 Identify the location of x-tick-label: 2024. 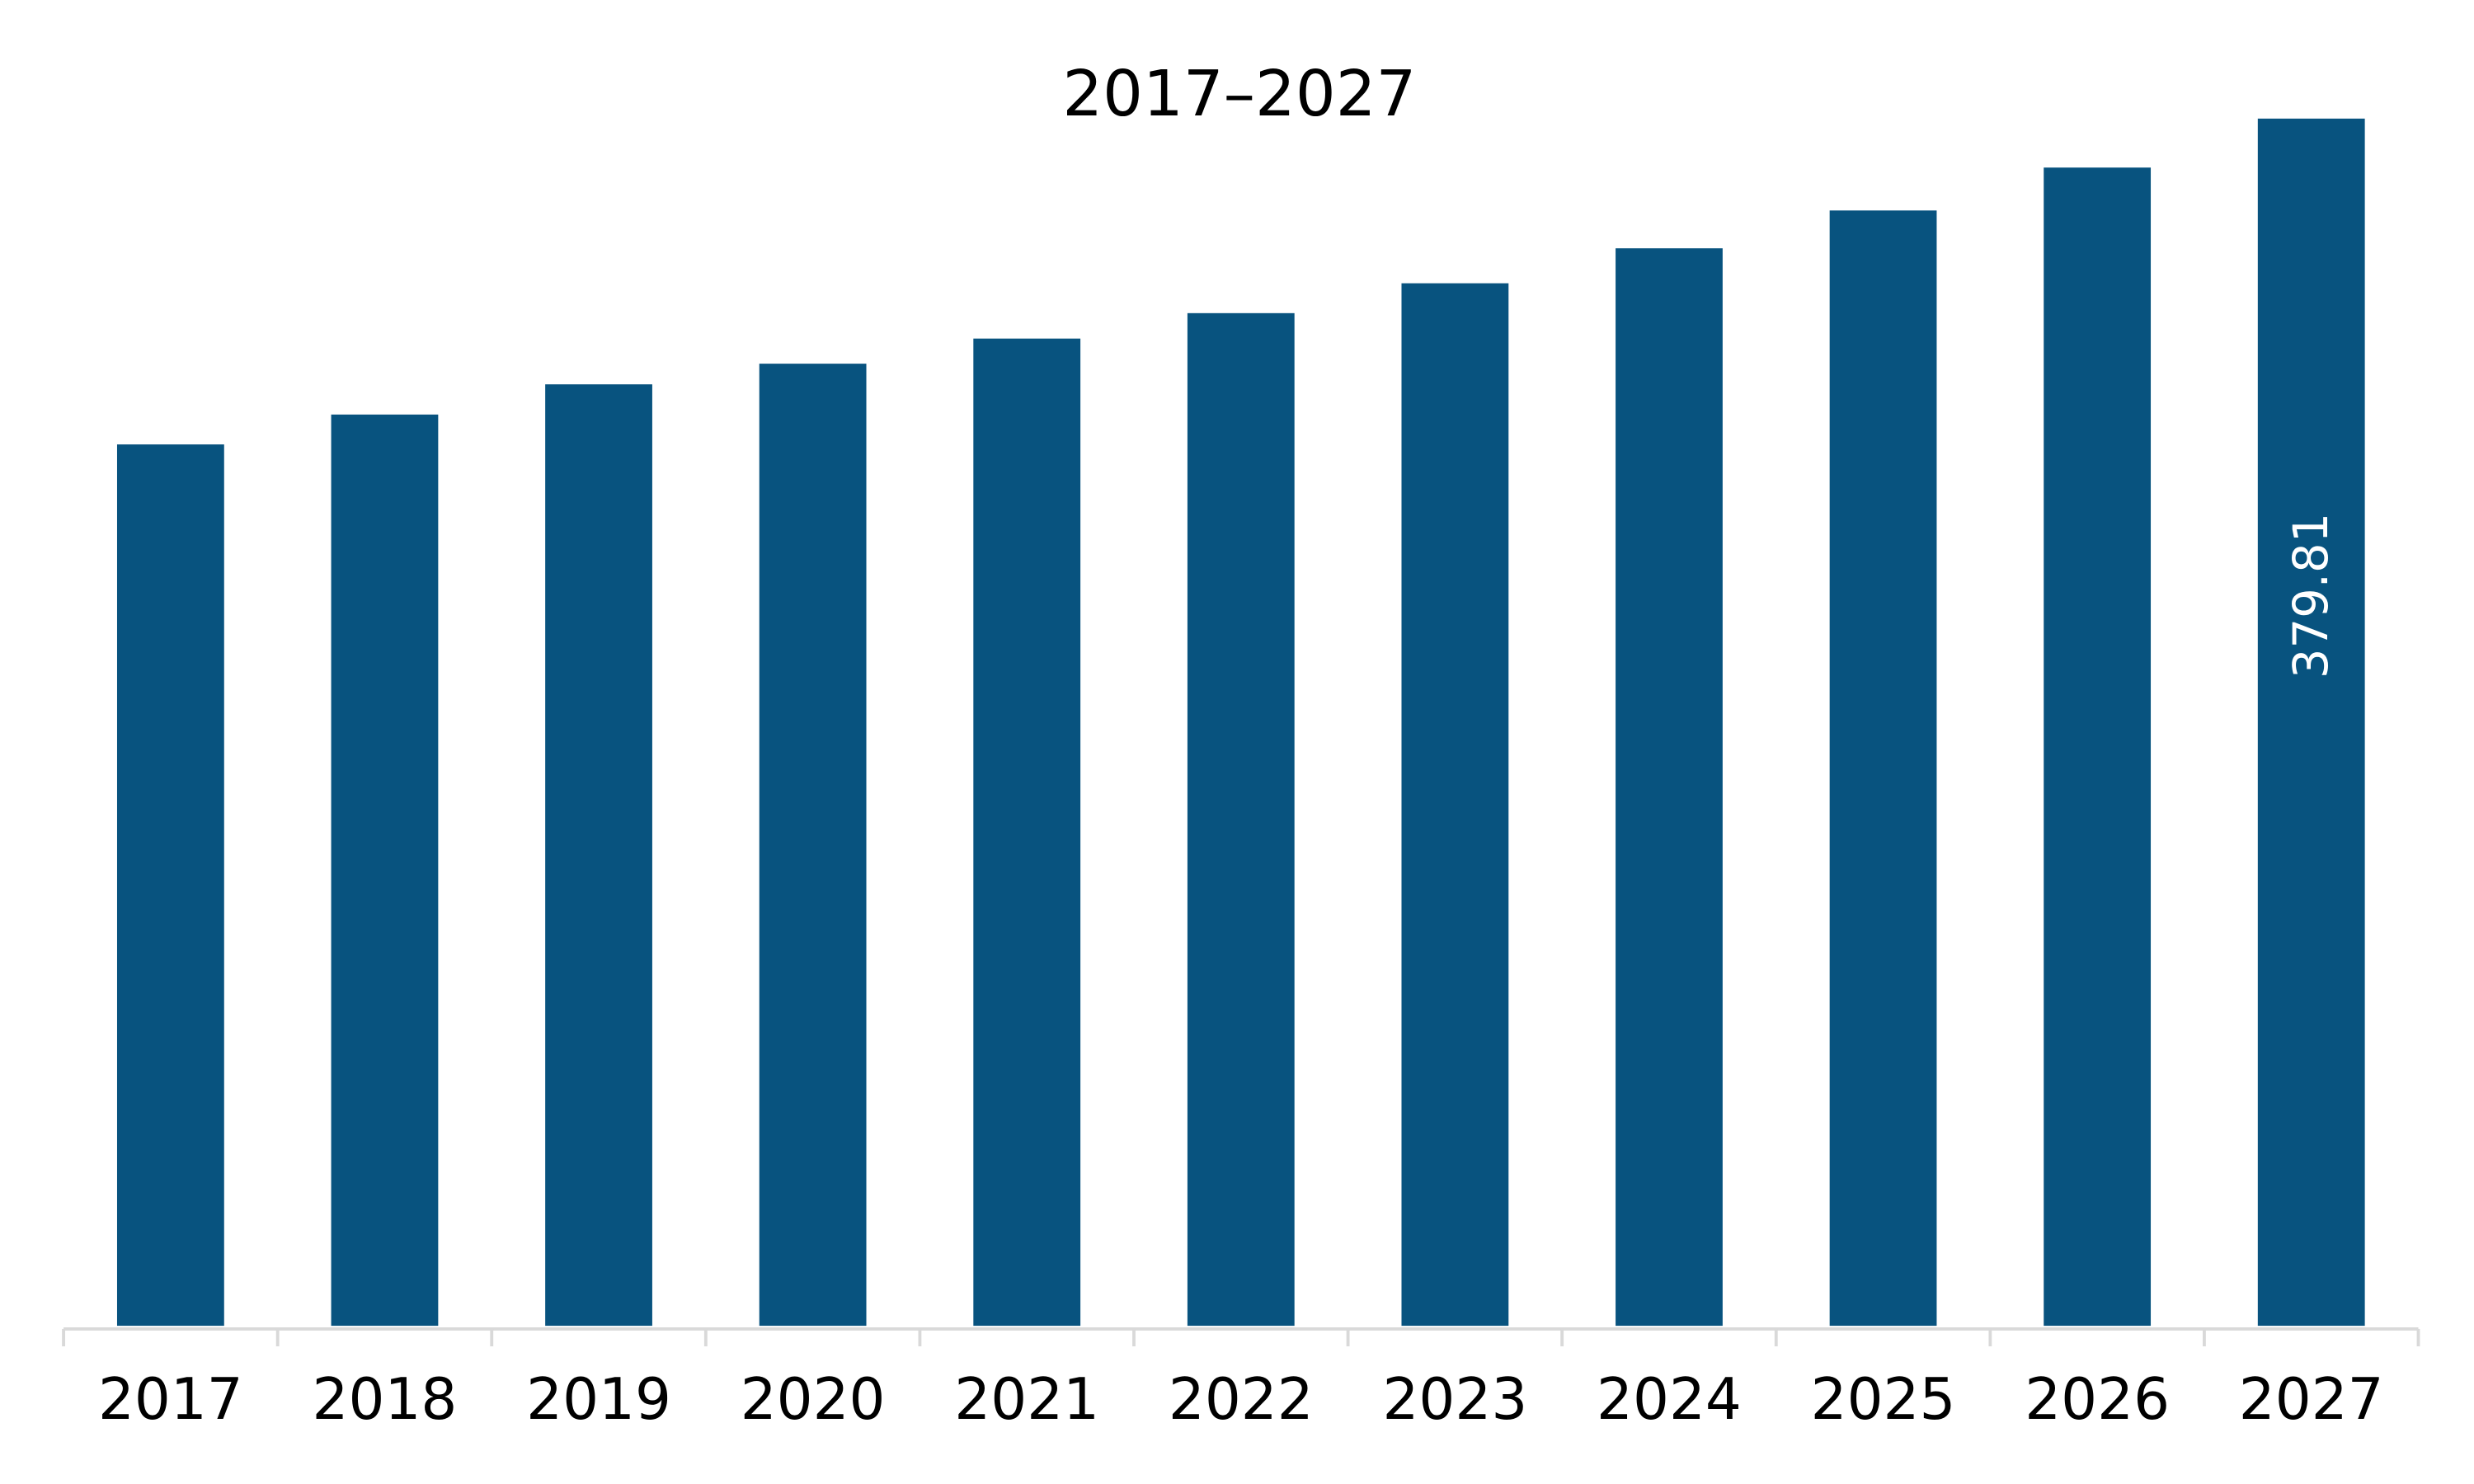
(1669, 1400).